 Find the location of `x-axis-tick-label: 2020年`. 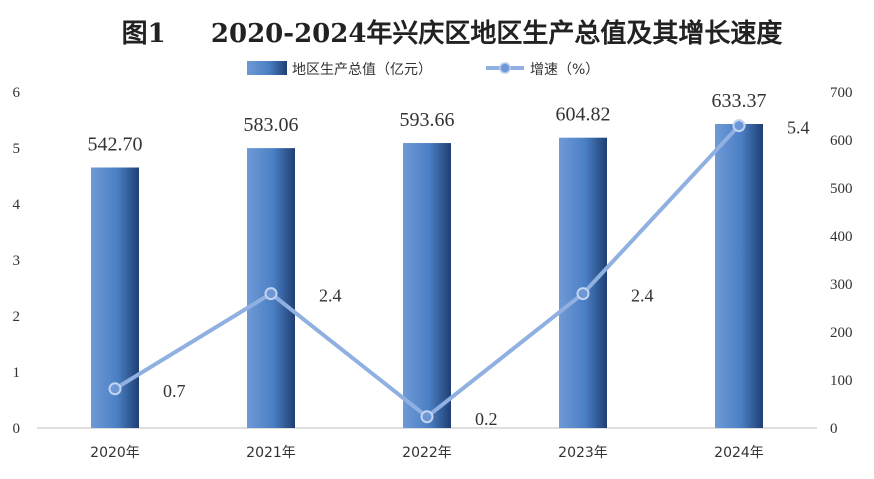

x-axis-tick-label: 2020年 is located at coordinates (115, 453).